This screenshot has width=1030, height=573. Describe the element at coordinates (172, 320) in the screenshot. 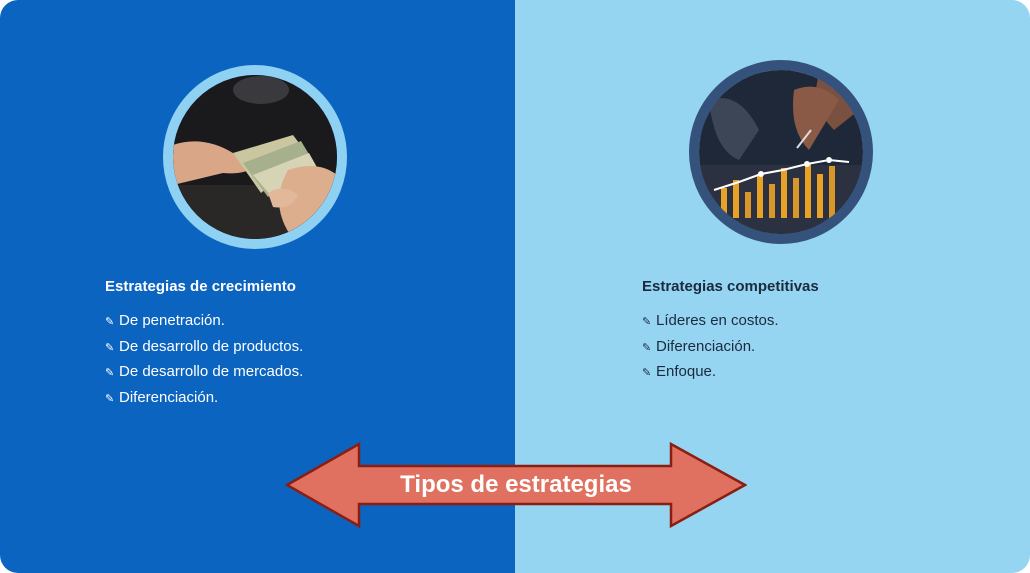

I see `list-item-text: De penetración.` at that location.